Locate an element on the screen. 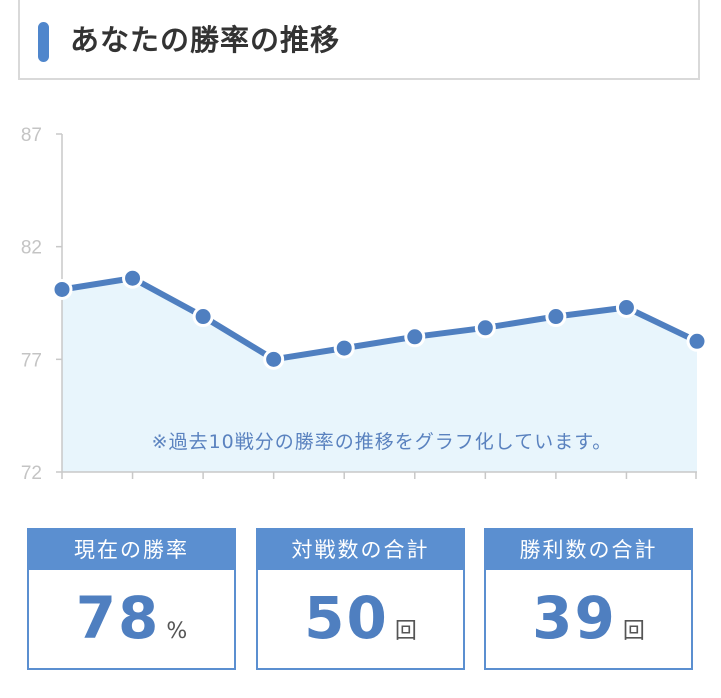 The height and width of the screenshot is (698, 721). stat-card-current-rate: 現在の勝率 78% is located at coordinates (131, 599).